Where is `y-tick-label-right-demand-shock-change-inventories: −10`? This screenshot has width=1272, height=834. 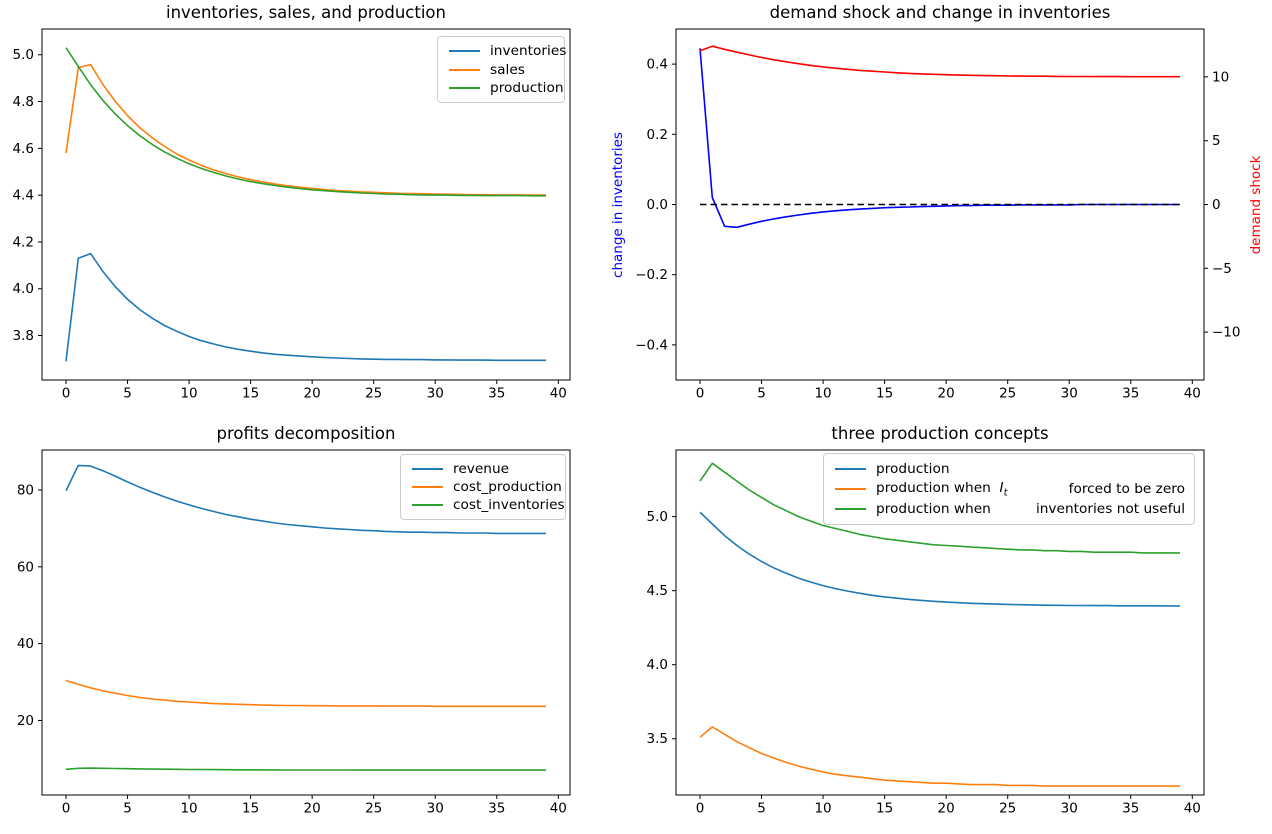 y-tick-label-right-demand-shock-change-inventories: −10 is located at coordinates (1226, 333).